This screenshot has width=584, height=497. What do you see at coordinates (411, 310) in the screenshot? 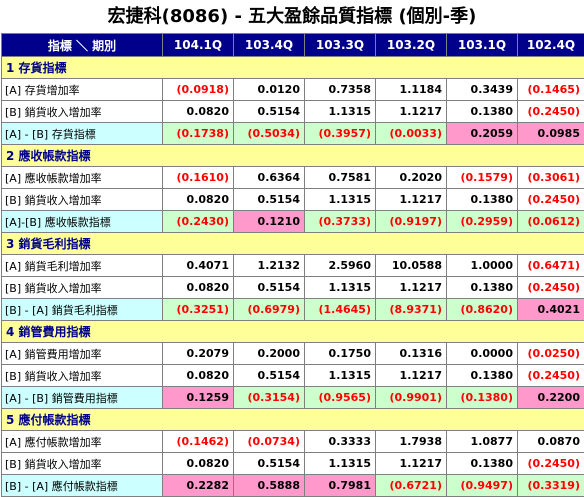
I see `value-cell: (8.9371)` at bounding box center [411, 310].